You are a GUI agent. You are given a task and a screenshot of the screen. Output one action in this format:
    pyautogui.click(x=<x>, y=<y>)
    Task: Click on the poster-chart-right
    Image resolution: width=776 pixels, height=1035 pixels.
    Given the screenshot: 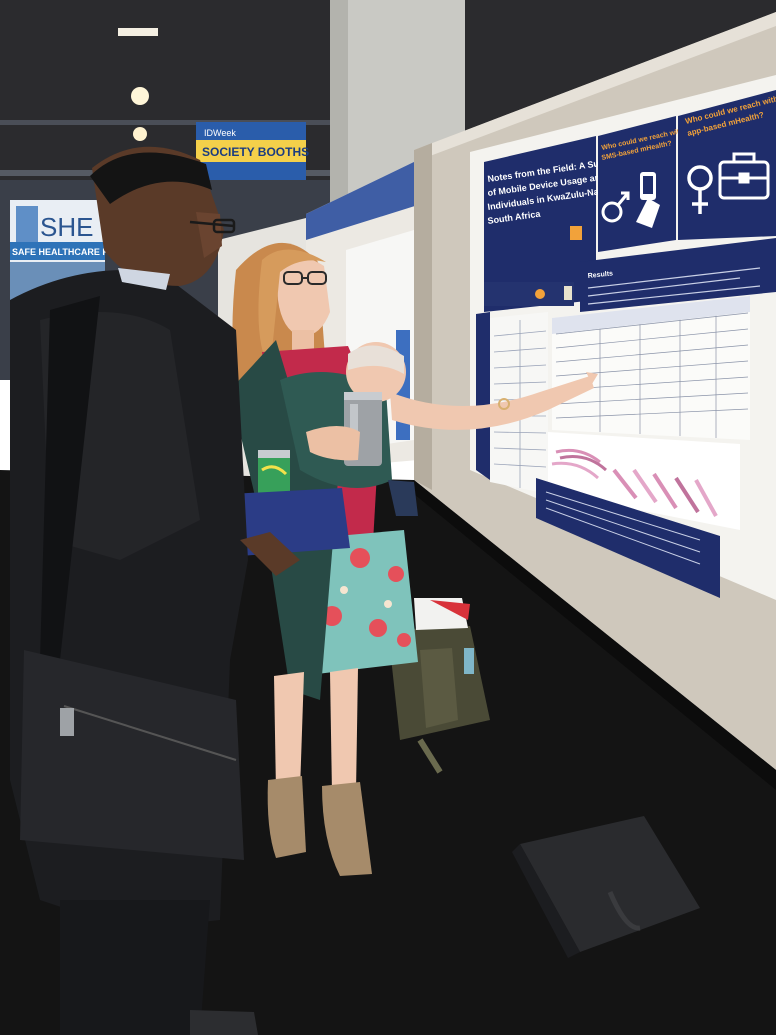 What is the action you would take?
    pyautogui.click(x=665, y=492)
    